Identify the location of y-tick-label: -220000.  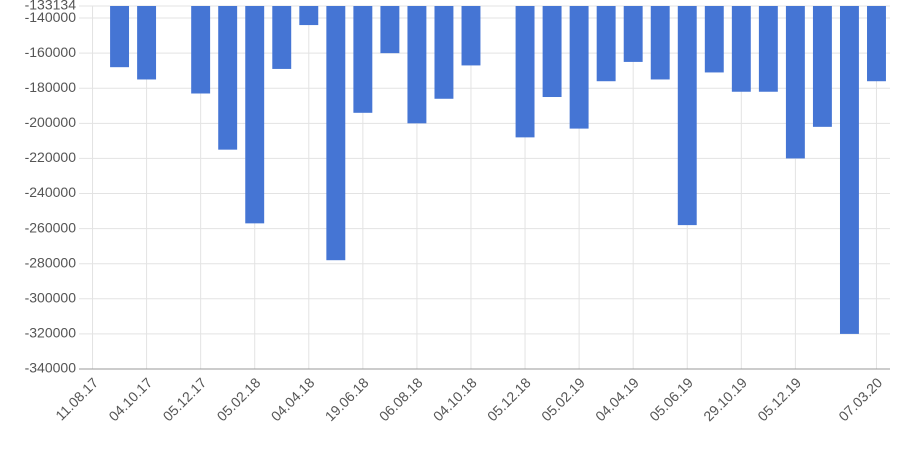
(51, 157).